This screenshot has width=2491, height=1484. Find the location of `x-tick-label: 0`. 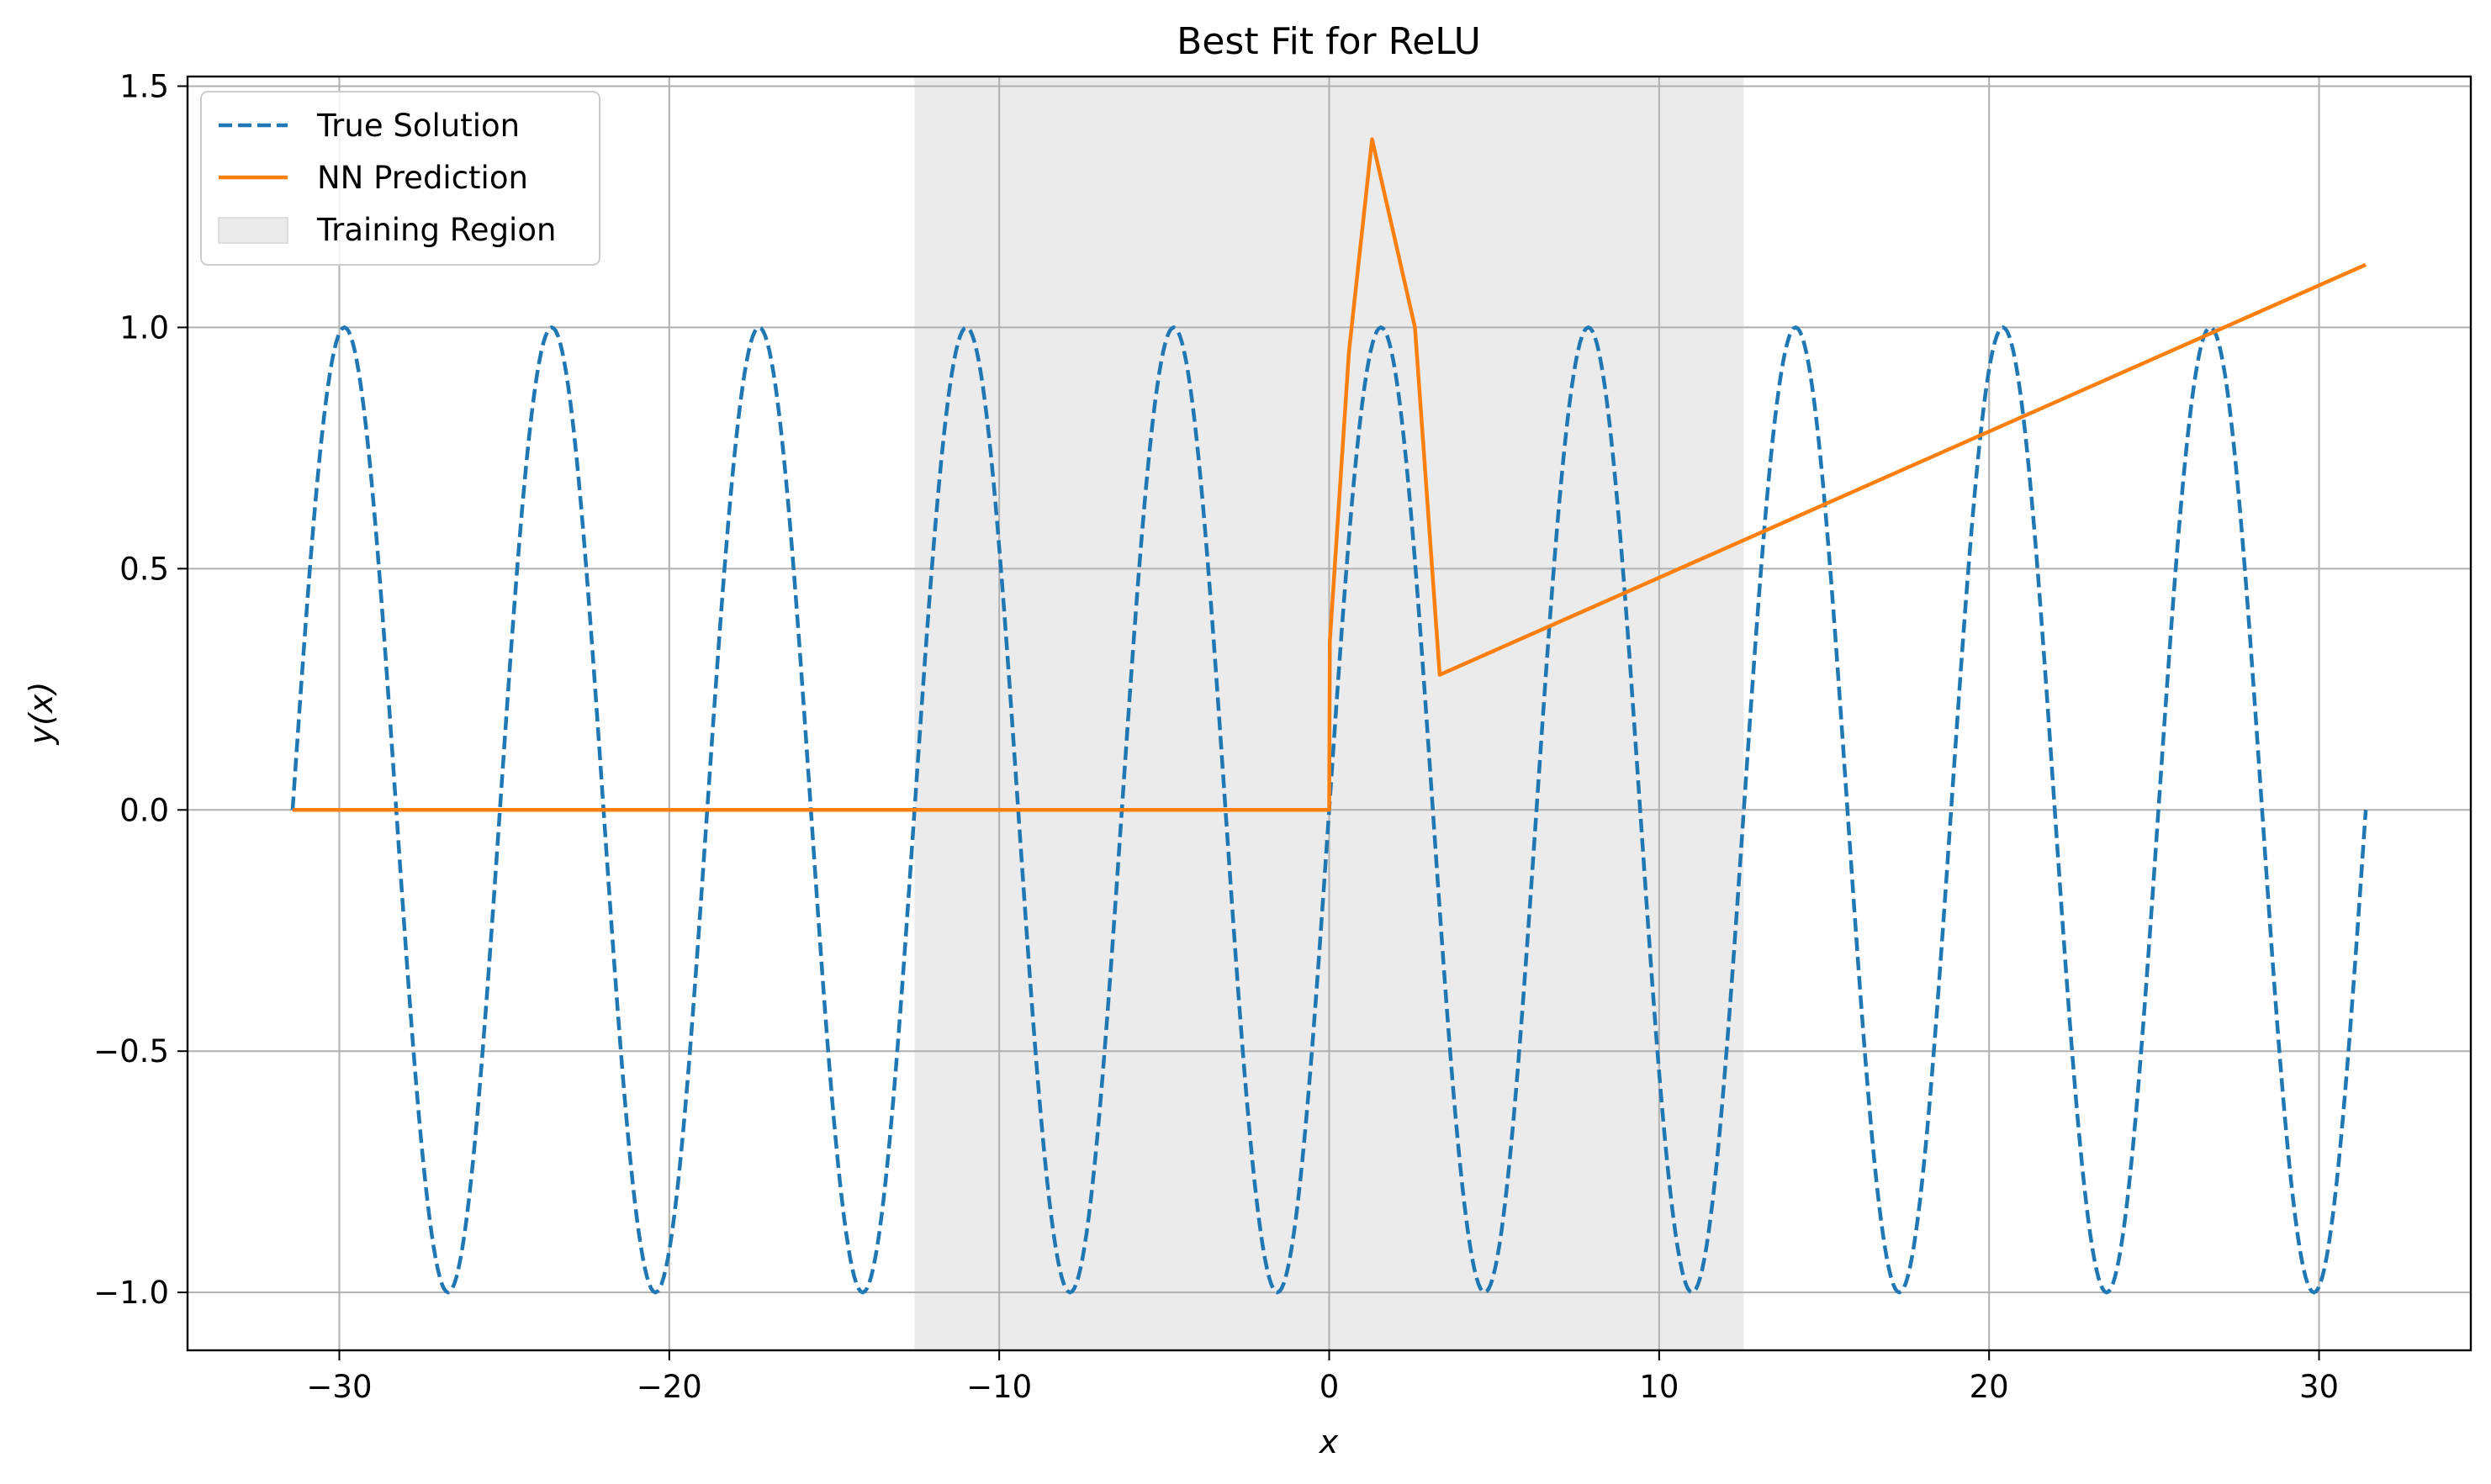

x-tick-label: 0 is located at coordinates (1330, 1387).